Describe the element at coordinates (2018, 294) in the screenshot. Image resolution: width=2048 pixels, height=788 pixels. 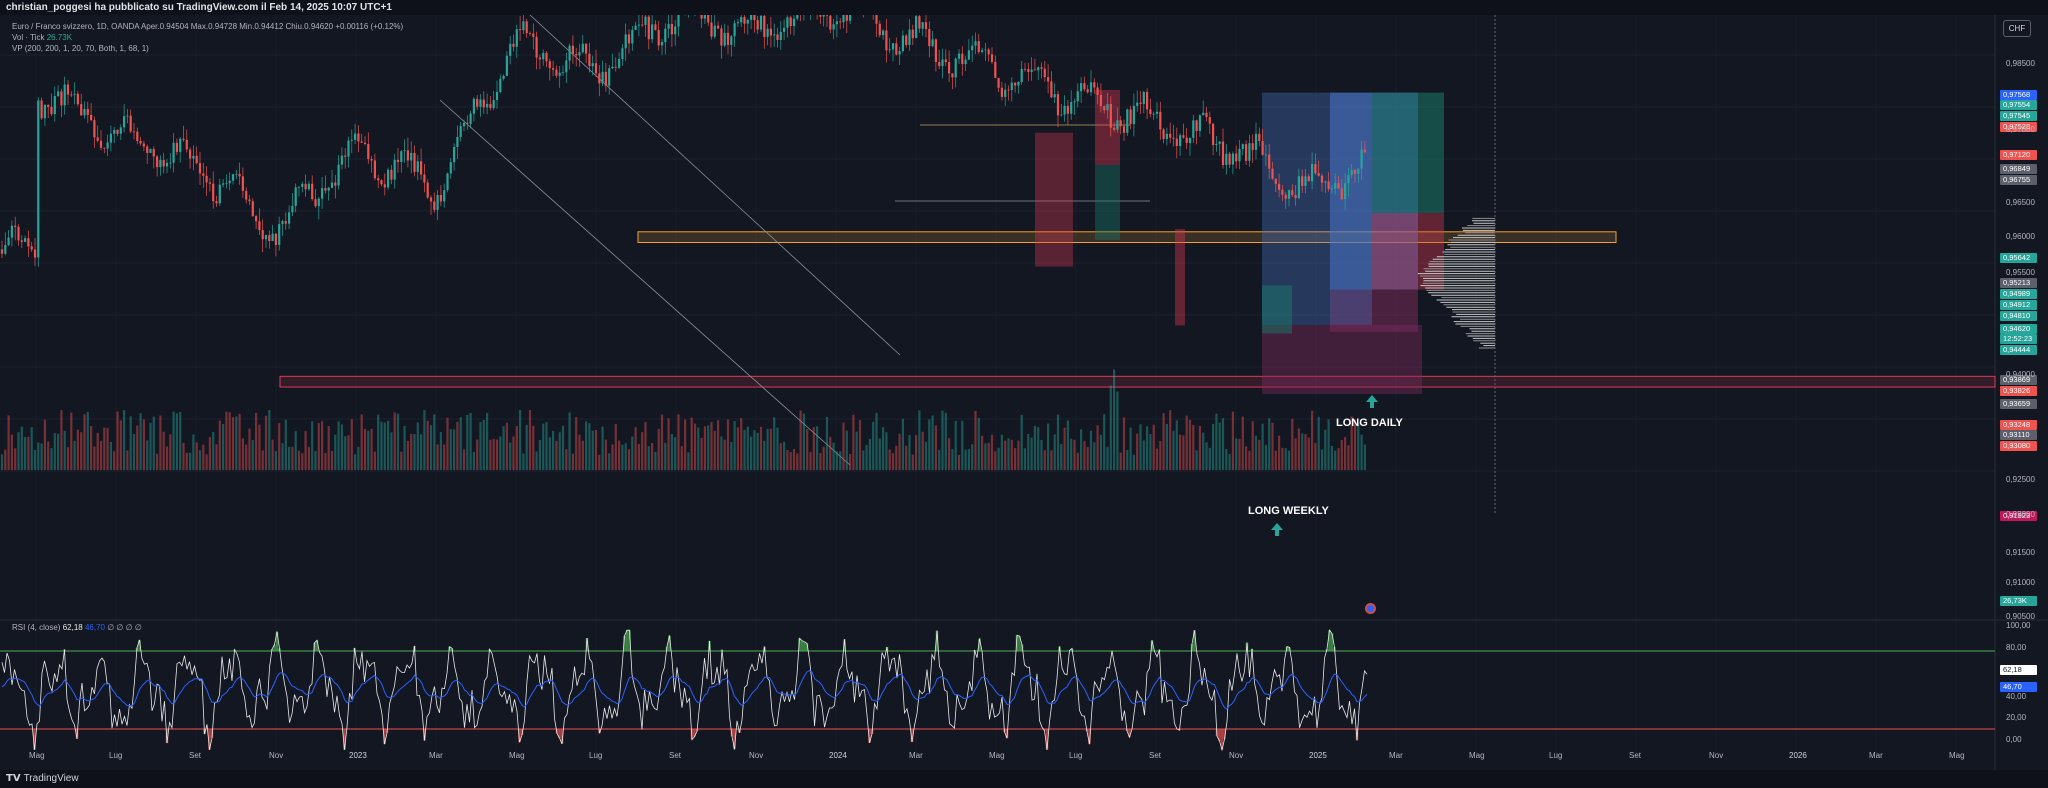
I see `price-label: 0,94989` at that location.